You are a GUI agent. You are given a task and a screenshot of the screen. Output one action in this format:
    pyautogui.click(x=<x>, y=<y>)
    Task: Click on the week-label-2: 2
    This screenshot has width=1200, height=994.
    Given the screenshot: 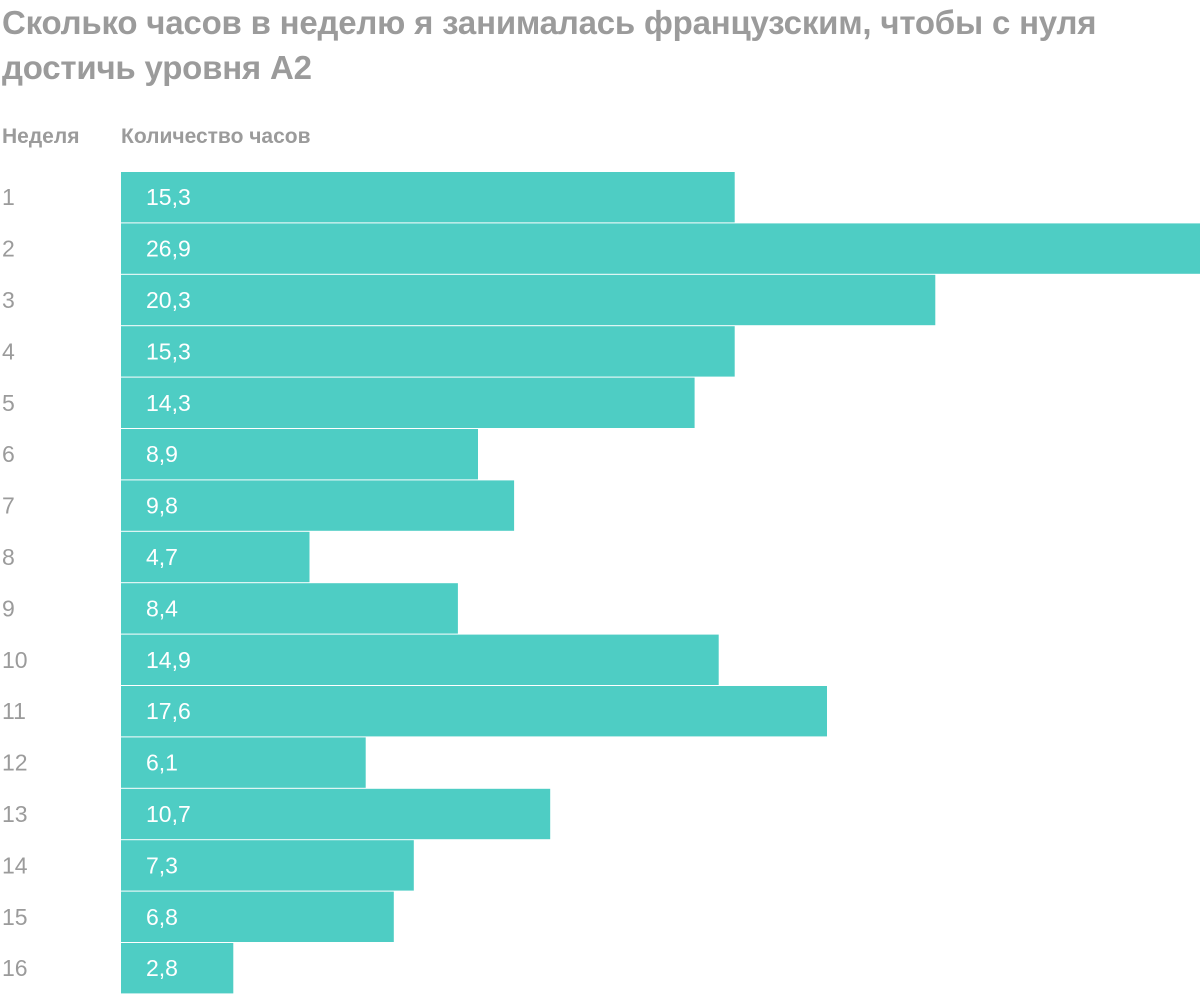 What is the action you would take?
    pyautogui.click(x=8, y=249)
    